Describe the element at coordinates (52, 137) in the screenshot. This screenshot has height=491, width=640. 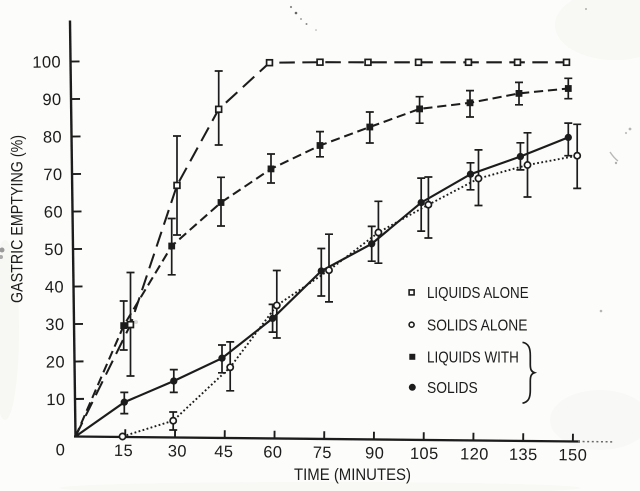
I see `svg-text: 80` at that location.